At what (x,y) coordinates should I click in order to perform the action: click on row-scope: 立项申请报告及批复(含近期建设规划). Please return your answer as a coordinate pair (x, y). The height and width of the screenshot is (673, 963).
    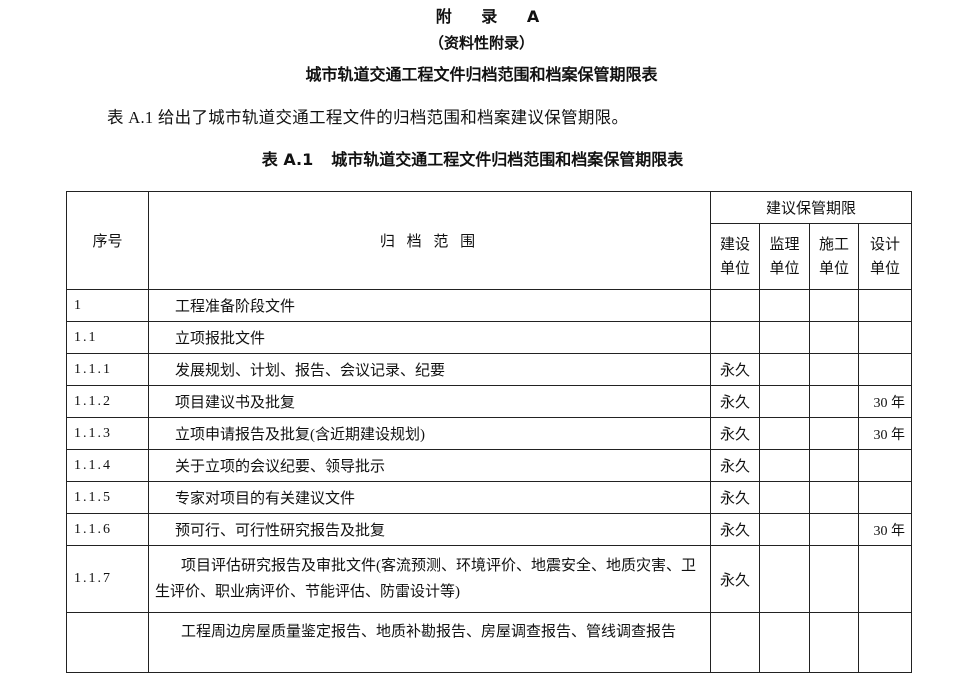
    Looking at the image, I should click on (429, 433).